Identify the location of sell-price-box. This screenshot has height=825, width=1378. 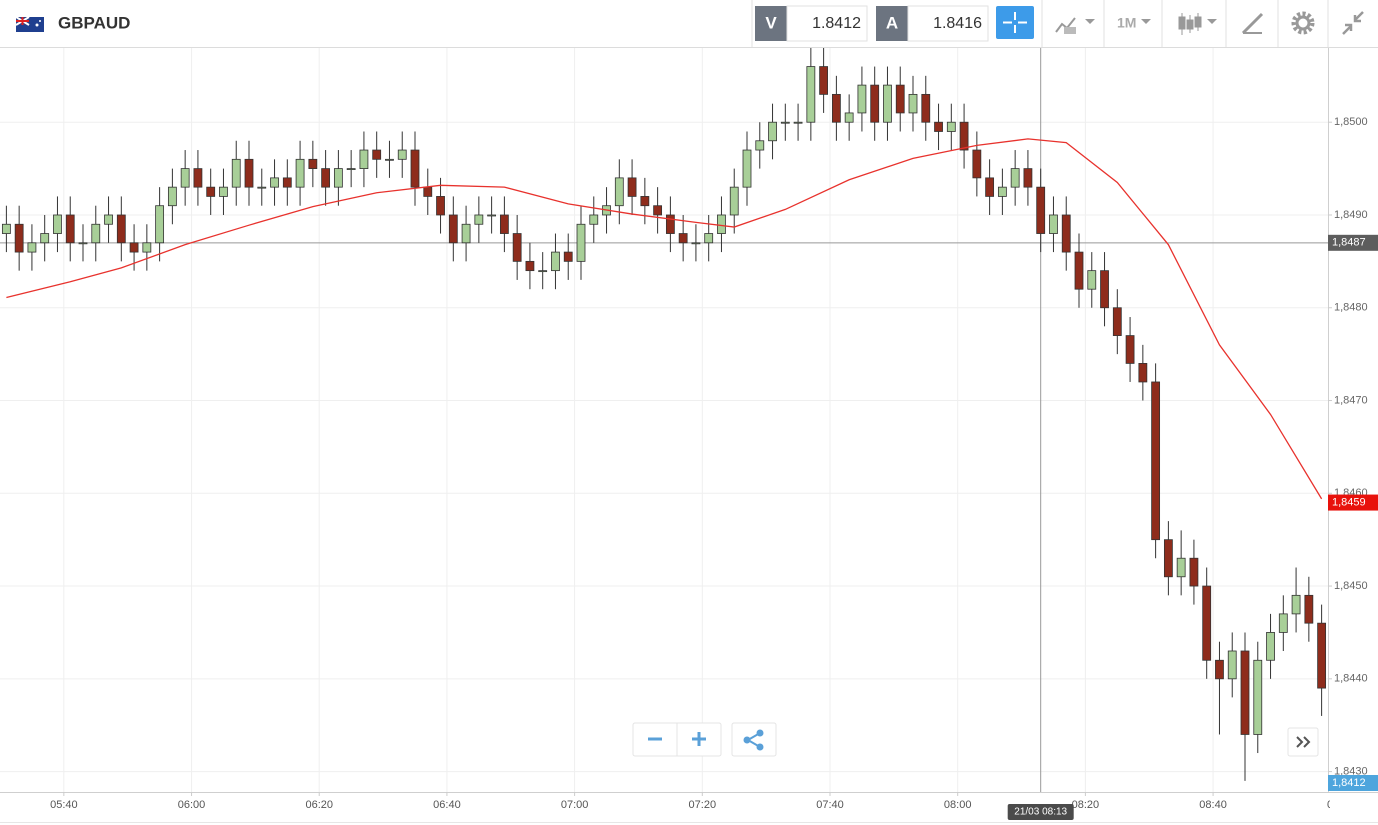
(827, 23).